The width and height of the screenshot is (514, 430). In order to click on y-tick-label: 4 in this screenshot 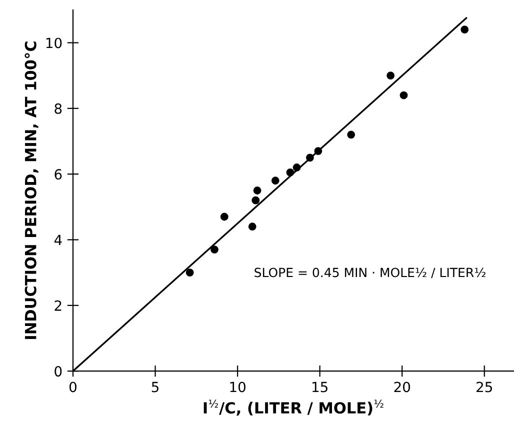, I will do `click(58, 240)`.